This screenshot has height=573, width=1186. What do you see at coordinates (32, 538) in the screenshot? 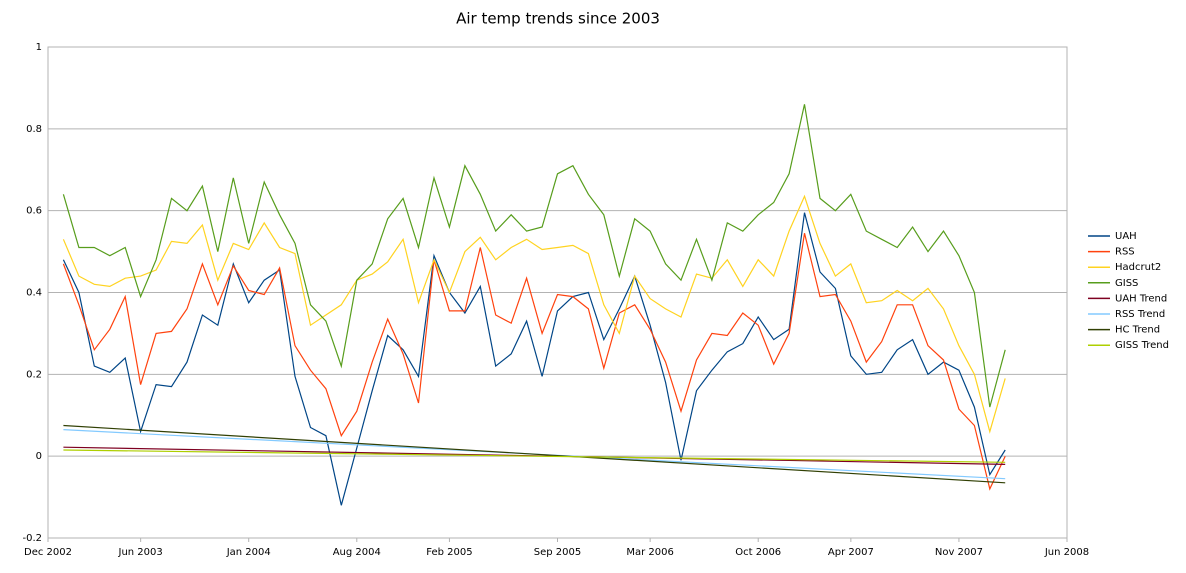
I see `y-tick-label: -0.2` at bounding box center [32, 538].